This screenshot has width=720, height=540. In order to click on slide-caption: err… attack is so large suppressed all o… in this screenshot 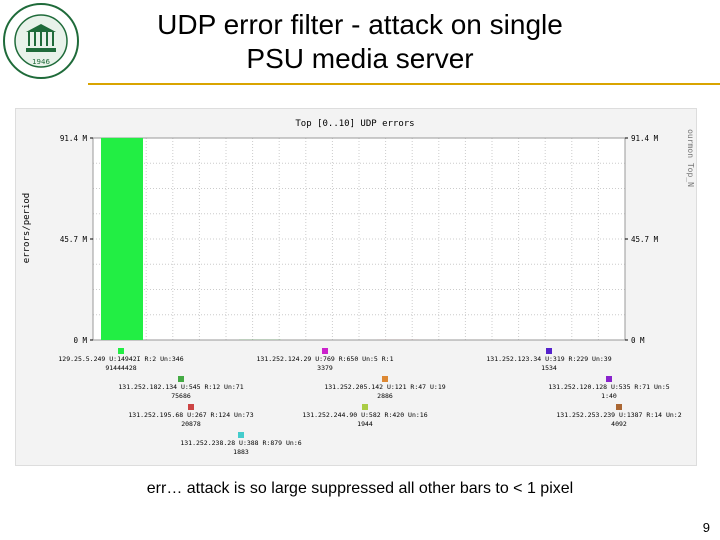, I will do `click(360, 488)`.